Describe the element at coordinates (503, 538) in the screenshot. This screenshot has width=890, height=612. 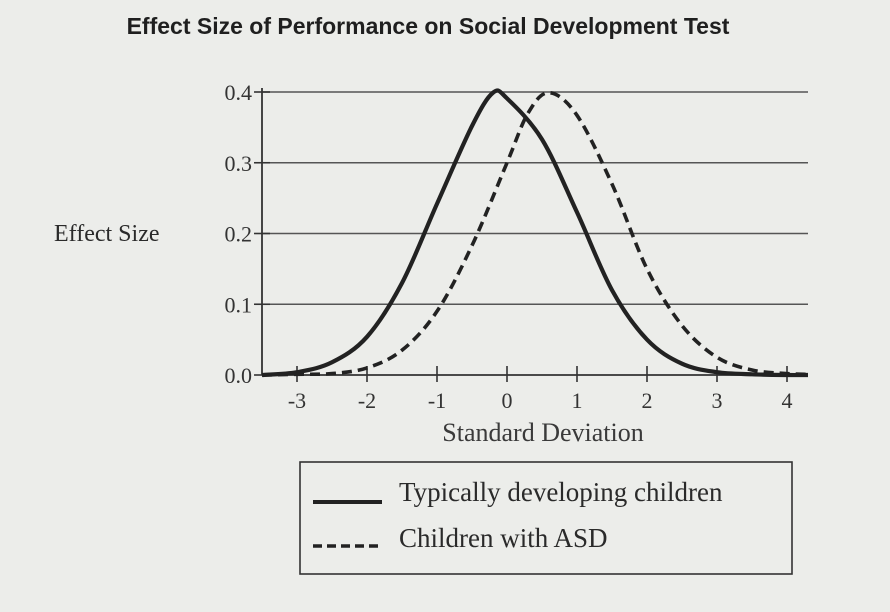
I see `legend-label-children-with-asd: Children with ASD` at that location.